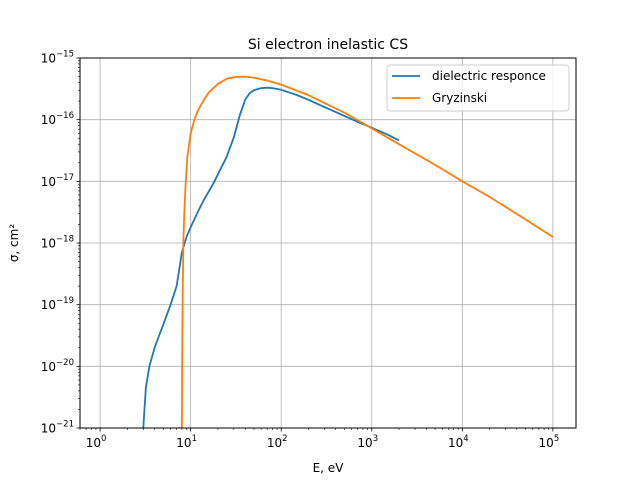 Image resolution: width=640 pixels, height=480 pixels. What do you see at coordinates (57, 58) in the screenshot?
I see `y-tick-label: 10−15` at bounding box center [57, 58].